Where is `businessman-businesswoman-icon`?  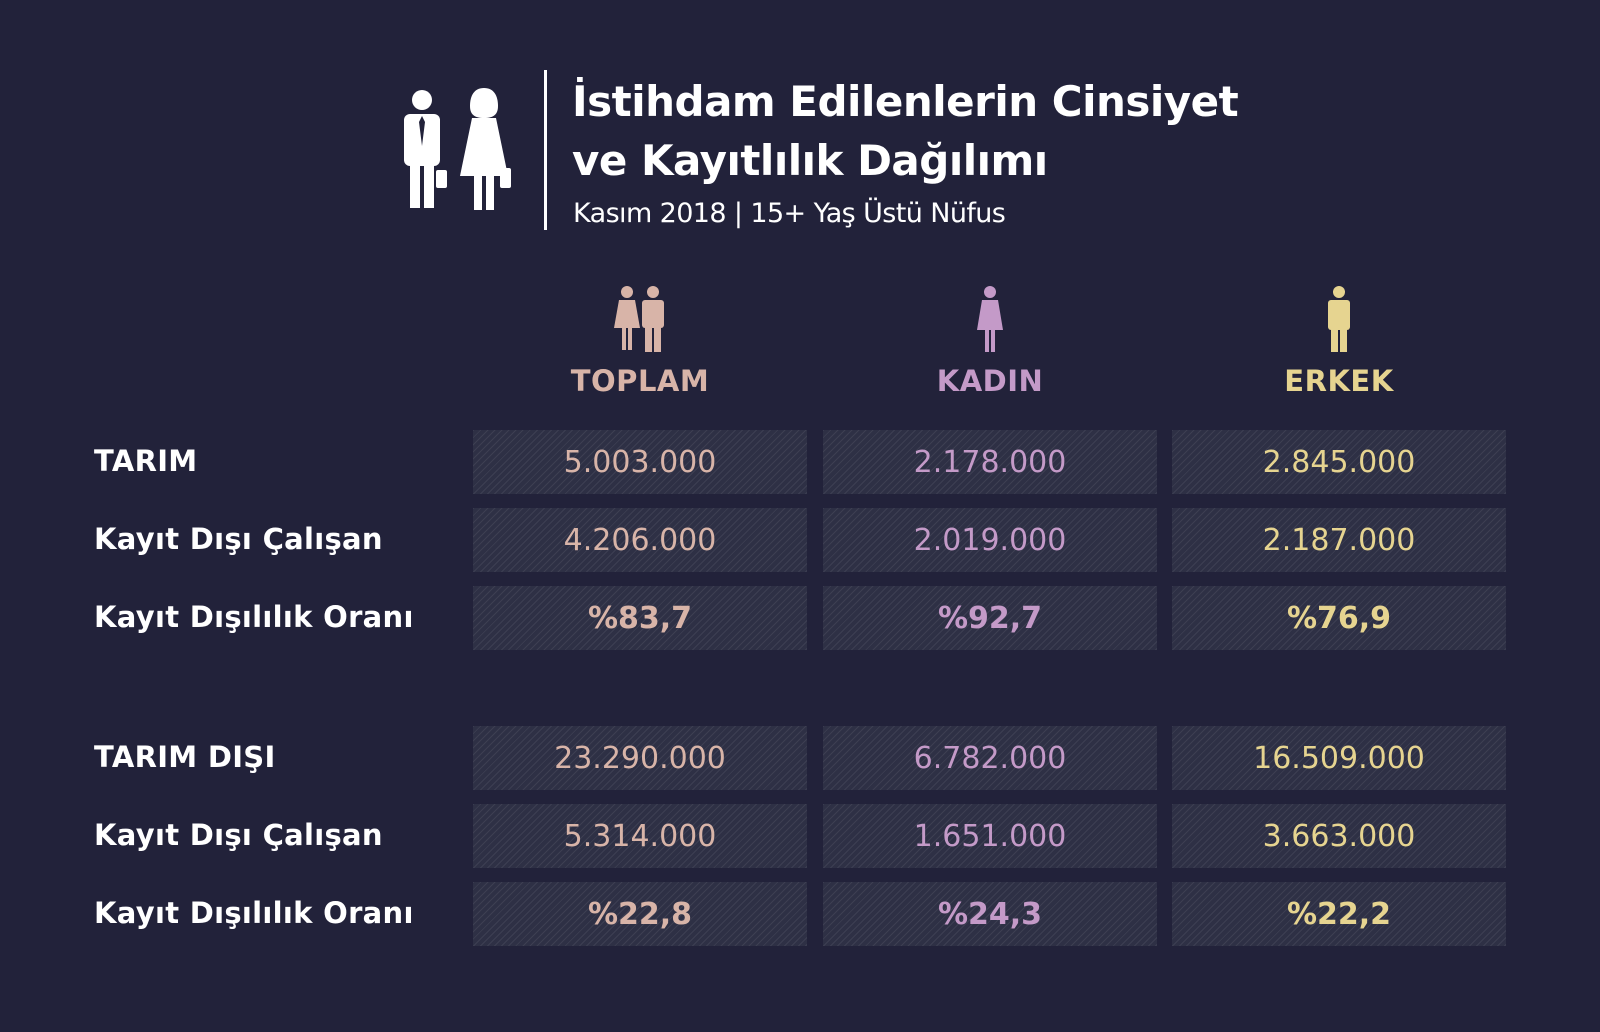 businessman-businesswoman-icon is located at coordinates (457, 149).